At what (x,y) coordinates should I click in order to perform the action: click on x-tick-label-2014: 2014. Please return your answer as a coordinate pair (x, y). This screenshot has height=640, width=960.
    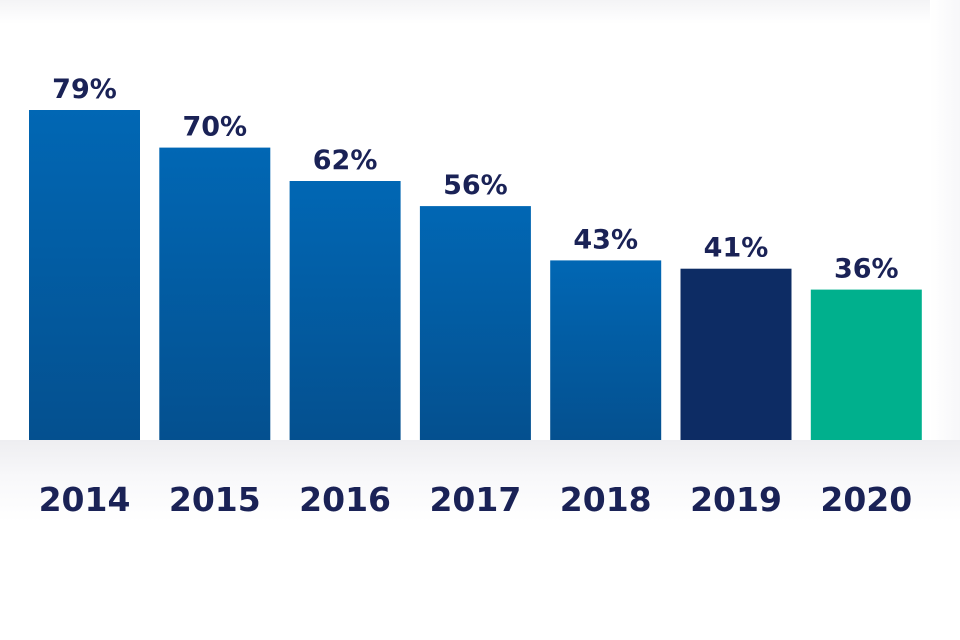
    Looking at the image, I should click on (85, 499).